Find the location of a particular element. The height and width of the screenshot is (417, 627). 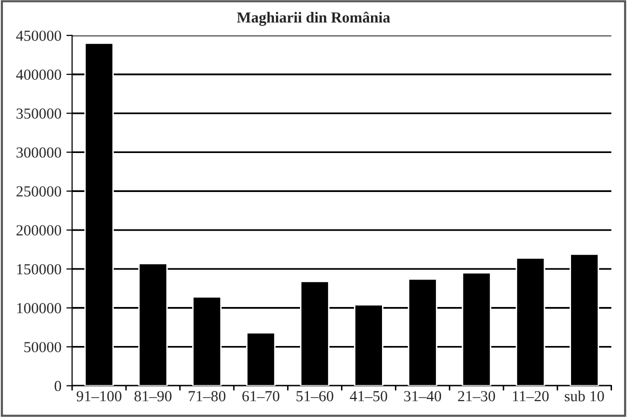

x-tick-label: 21–30 is located at coordinates (477, 396).